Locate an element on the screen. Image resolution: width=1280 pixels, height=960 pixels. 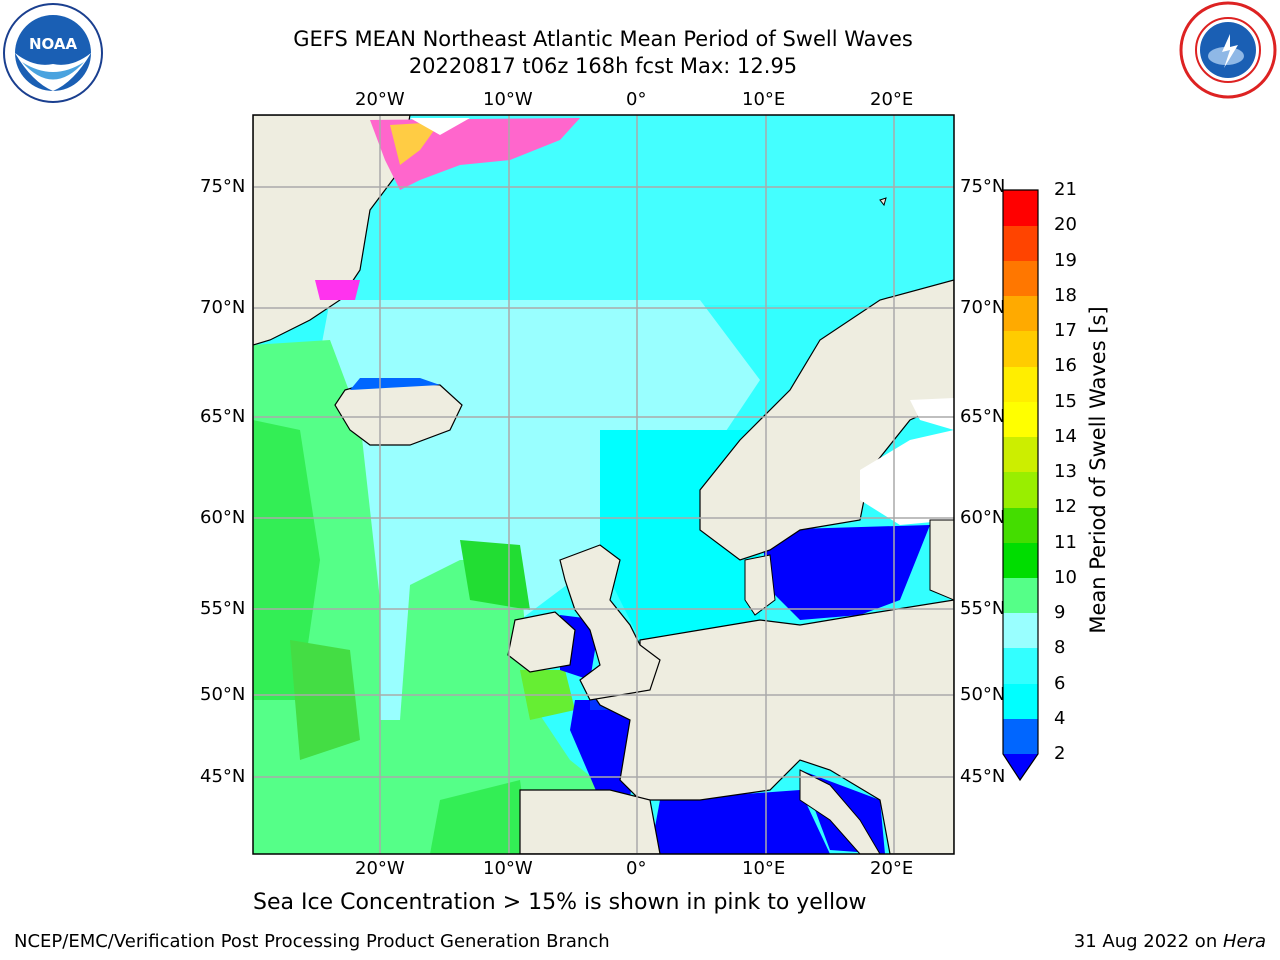
colorbar is located at coordinates (1020, 485).